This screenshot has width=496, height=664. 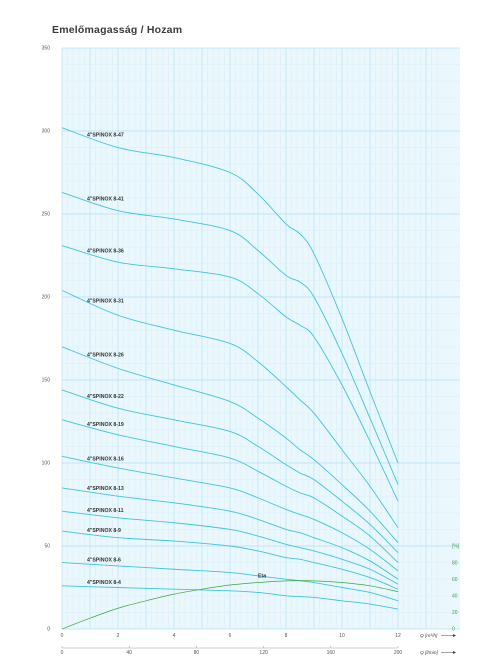 I want to click on y-tick-label: 350, so click(x=46, y=49).